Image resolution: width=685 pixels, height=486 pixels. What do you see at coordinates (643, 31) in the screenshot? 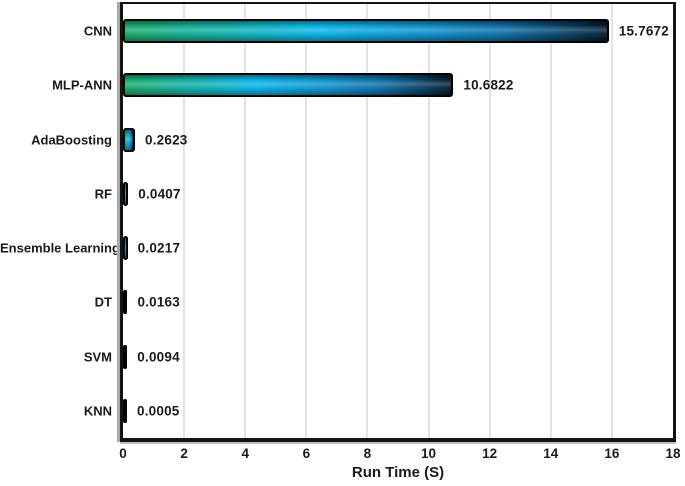
I see `bar-value-label: 15.7672` at bounding box center [643, 31].